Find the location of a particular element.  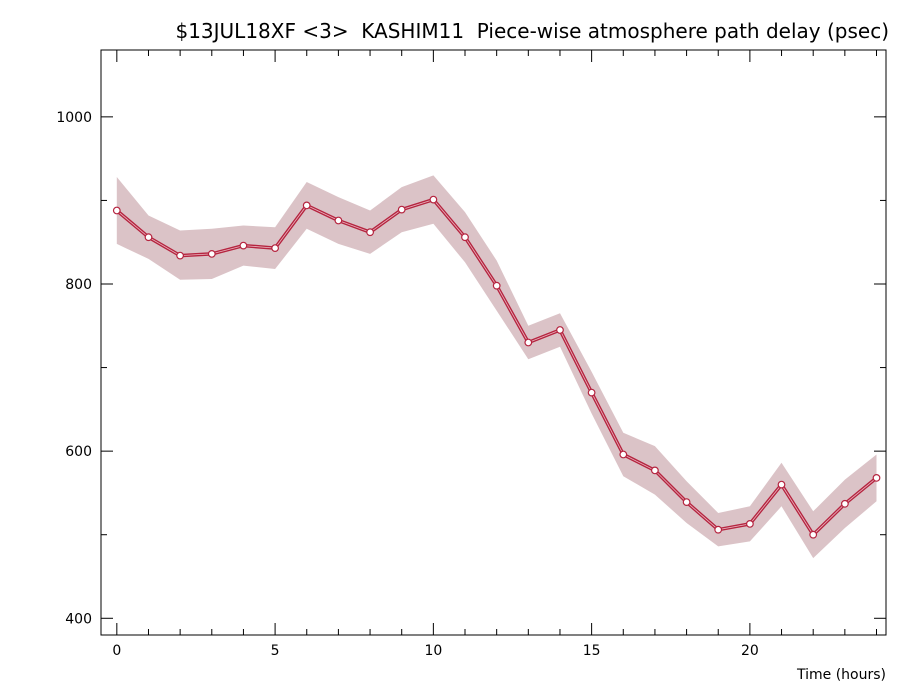

y-tick-label: 400 is located at coordinates (78, 619).